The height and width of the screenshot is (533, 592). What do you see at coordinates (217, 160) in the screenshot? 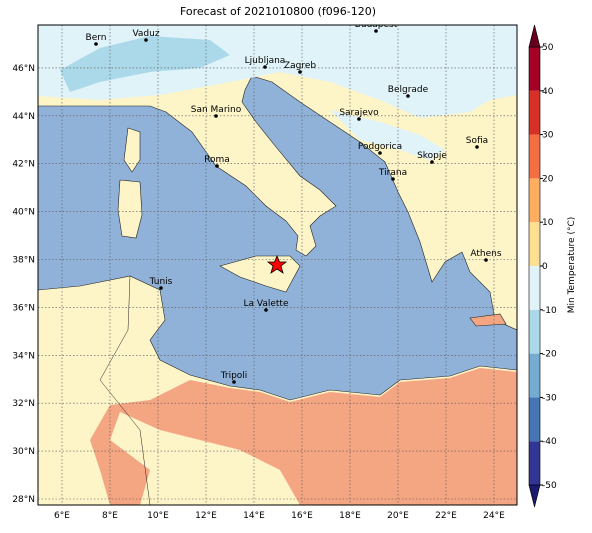
I see `city-label: Roma` at bounding box center [217, 160].